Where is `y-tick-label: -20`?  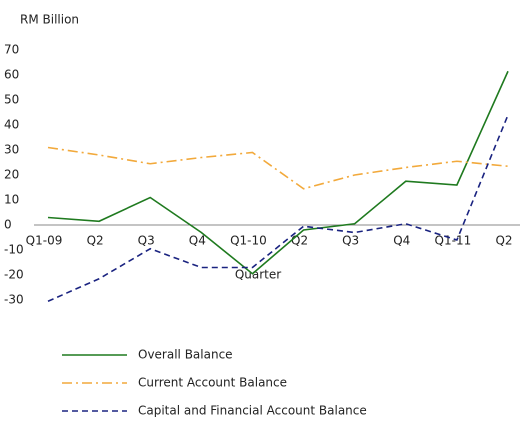
y-tick-label: -20 is located at coordinates (14, 275).